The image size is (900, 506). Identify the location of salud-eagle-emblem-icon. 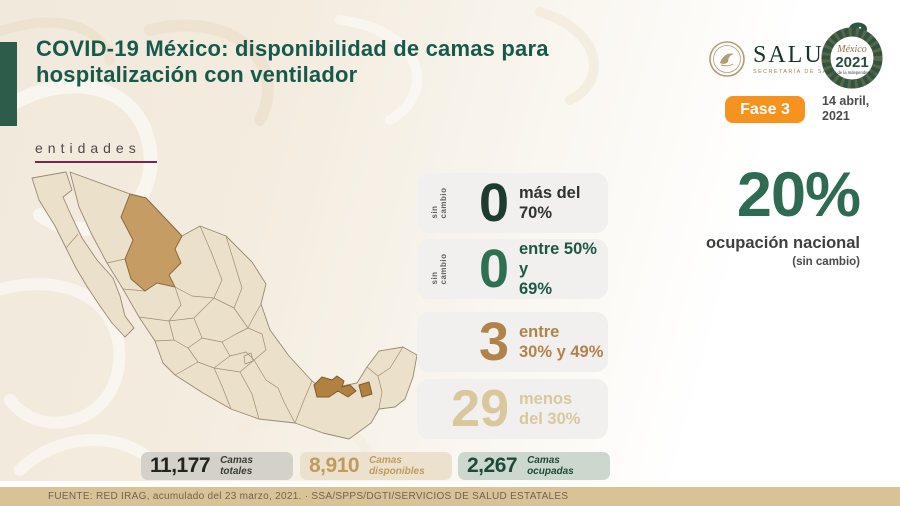
(727, 59).